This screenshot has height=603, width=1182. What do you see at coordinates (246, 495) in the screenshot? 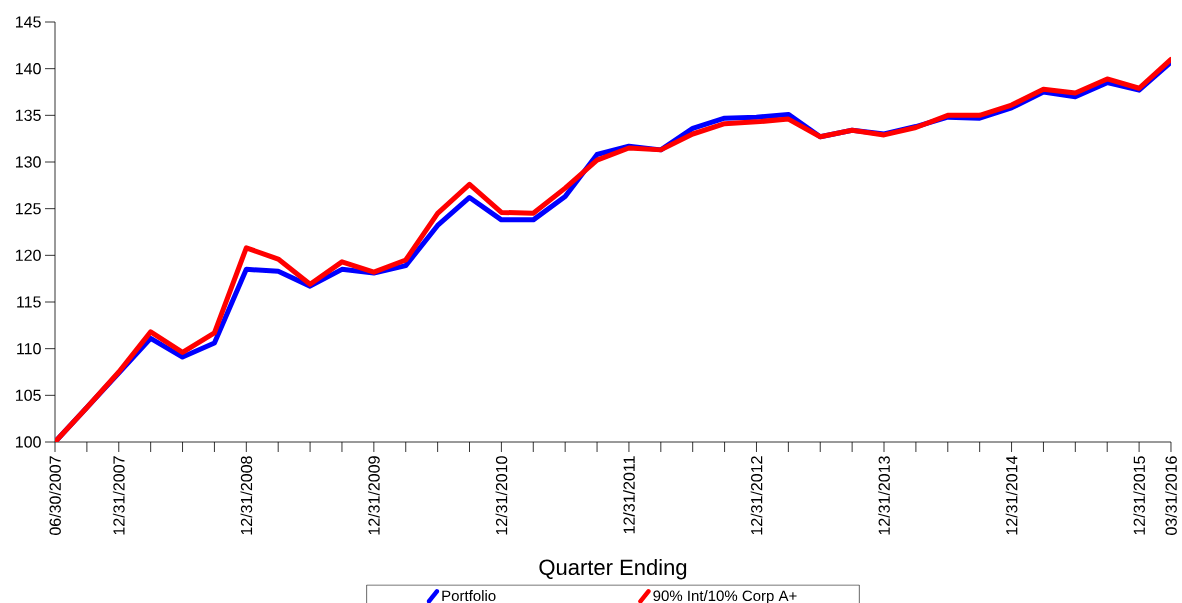
I see `x-tick-label: 12/31/2008` at bounding box center [246, 495].